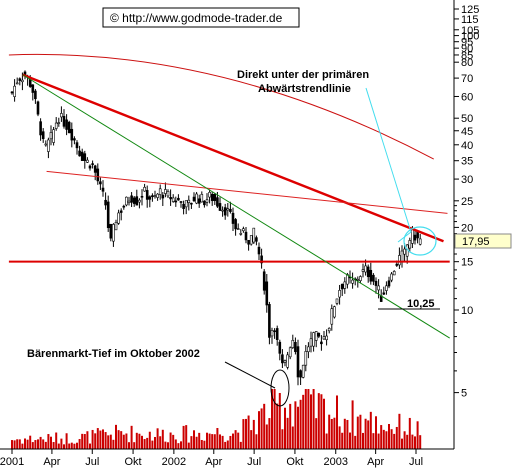 This screenshot has width=513, height=469. I want to click on last-value-box, so click(483, 241).